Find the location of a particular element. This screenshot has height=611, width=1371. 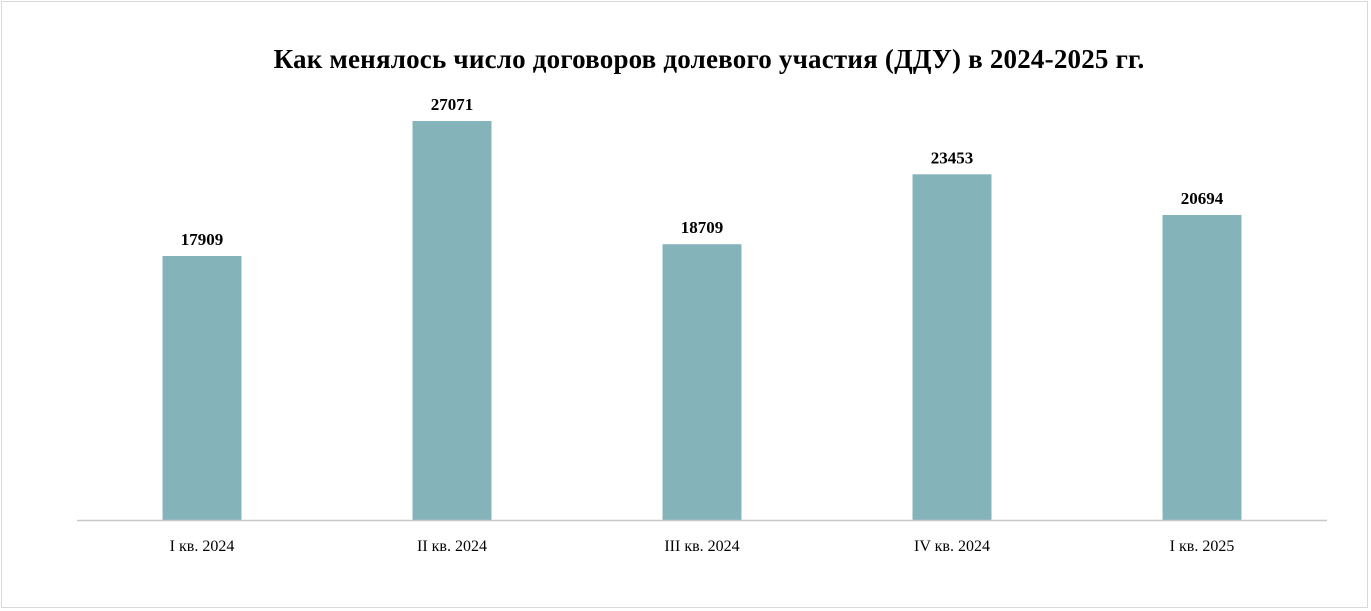

x-tick-label-3: III кв. 2024 is located at coordinates (701, 546).